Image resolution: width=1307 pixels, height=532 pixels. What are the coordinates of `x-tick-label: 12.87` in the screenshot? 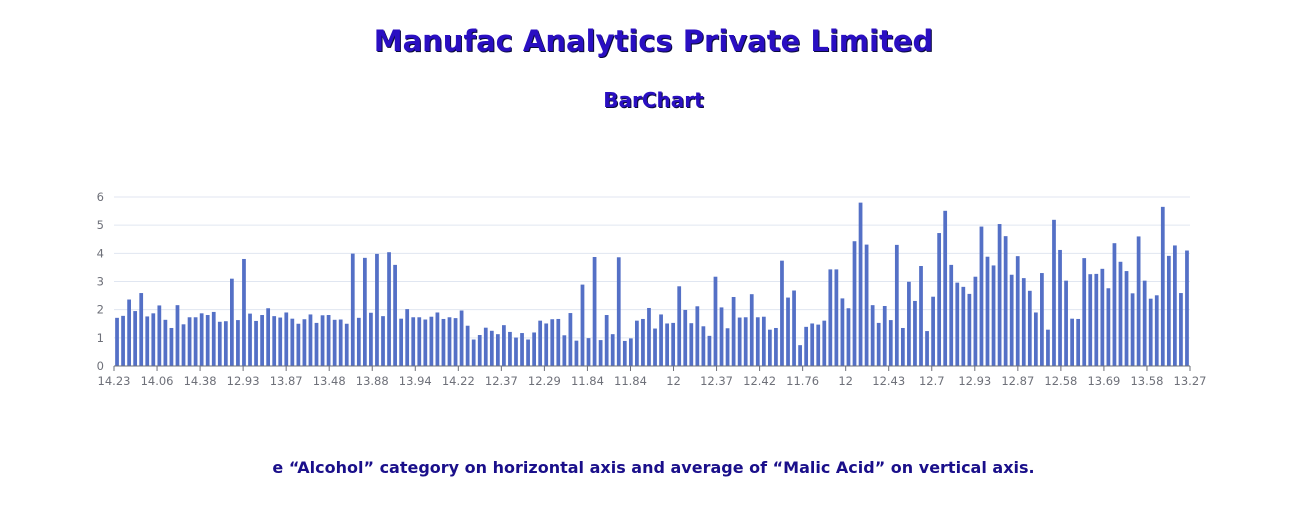 It's located at (1017, 381).